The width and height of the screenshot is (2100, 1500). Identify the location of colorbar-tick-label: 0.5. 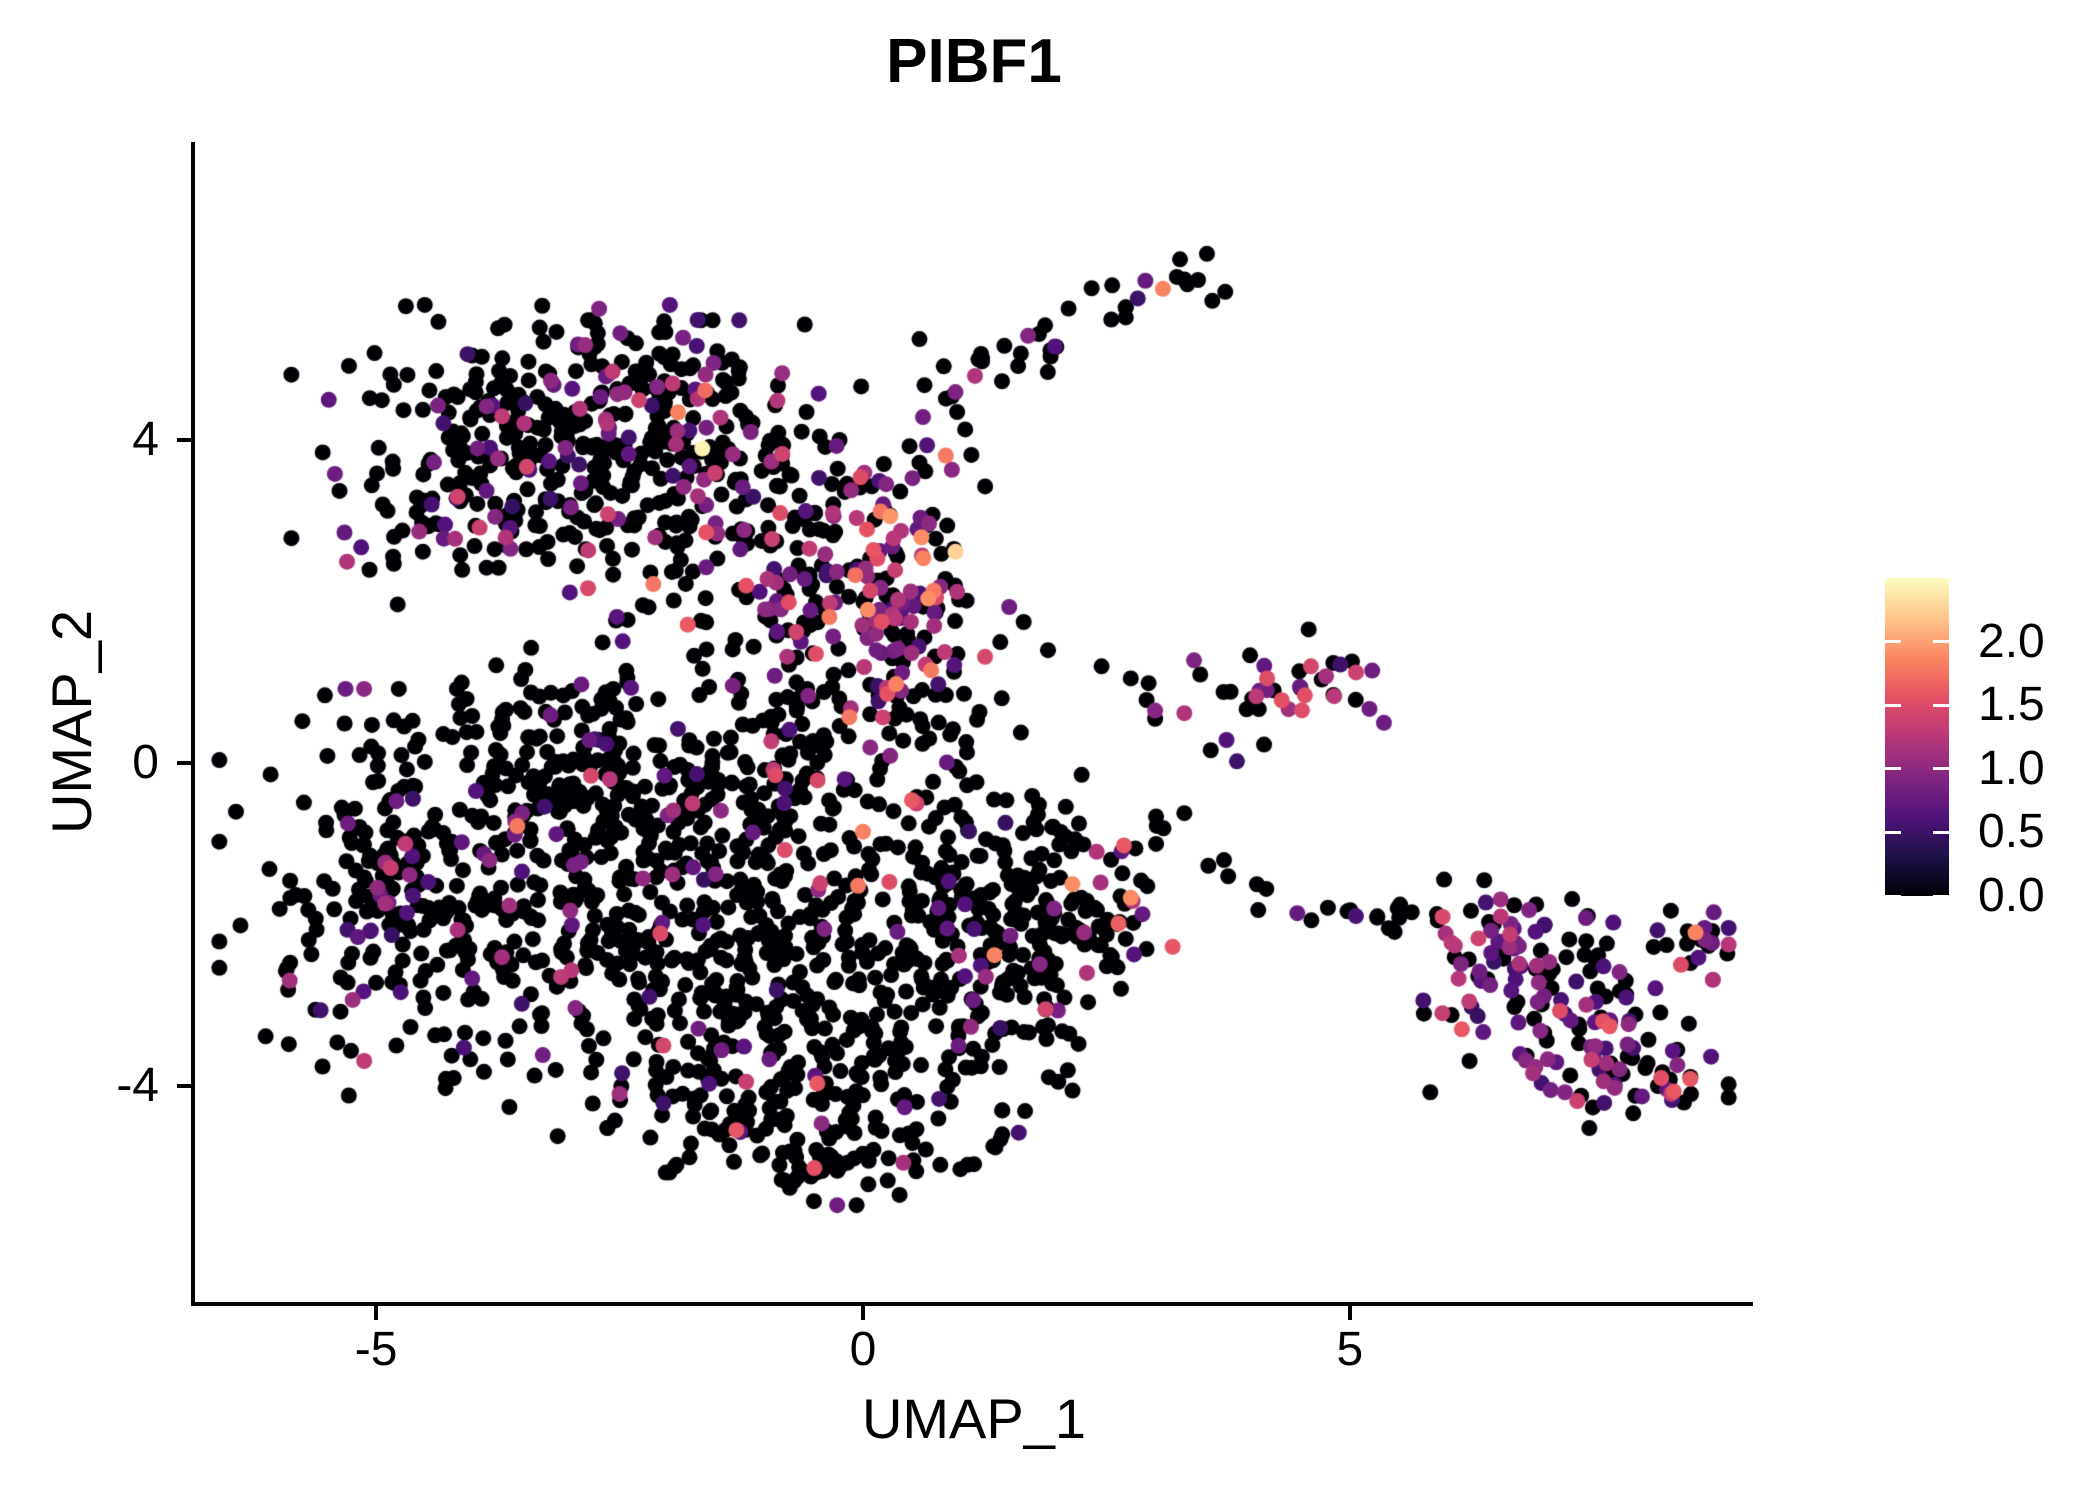
(2011, 832).